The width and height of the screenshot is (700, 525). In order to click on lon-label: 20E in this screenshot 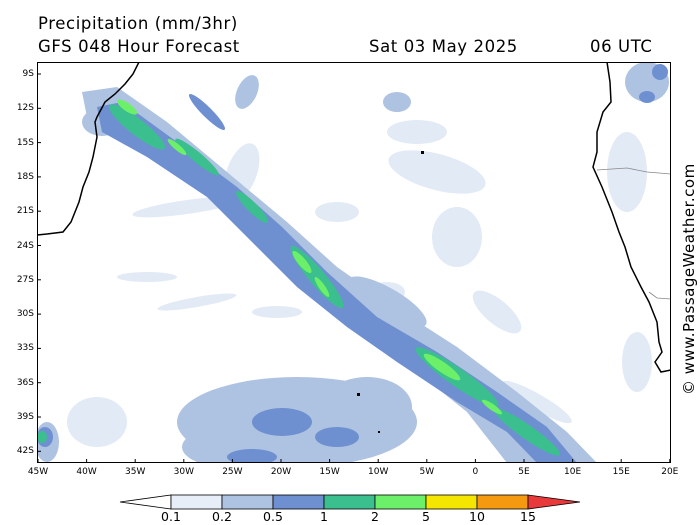, I will do `click(670, 472)`.